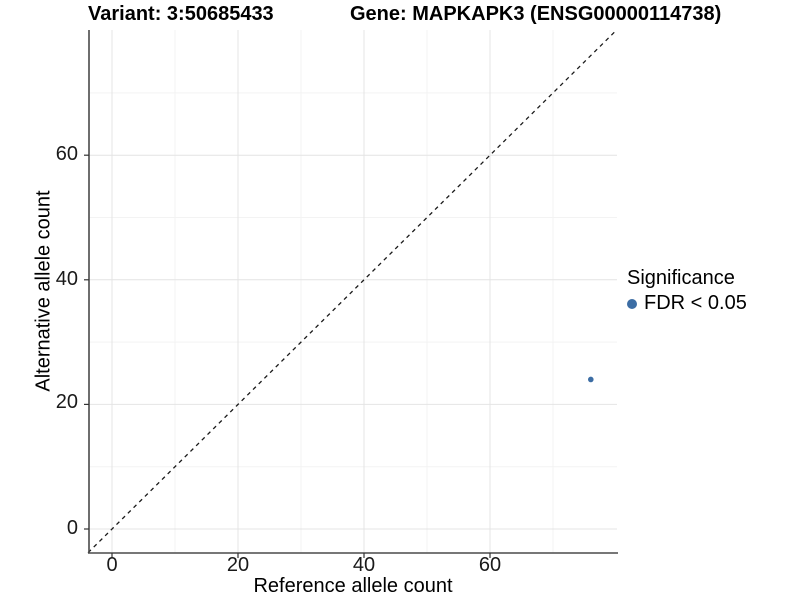 The height and width of the screenshot is (600, 800). Describe the element at coordinates (632, 303) in the screenshot. I see `legend-point-icon` at that location.